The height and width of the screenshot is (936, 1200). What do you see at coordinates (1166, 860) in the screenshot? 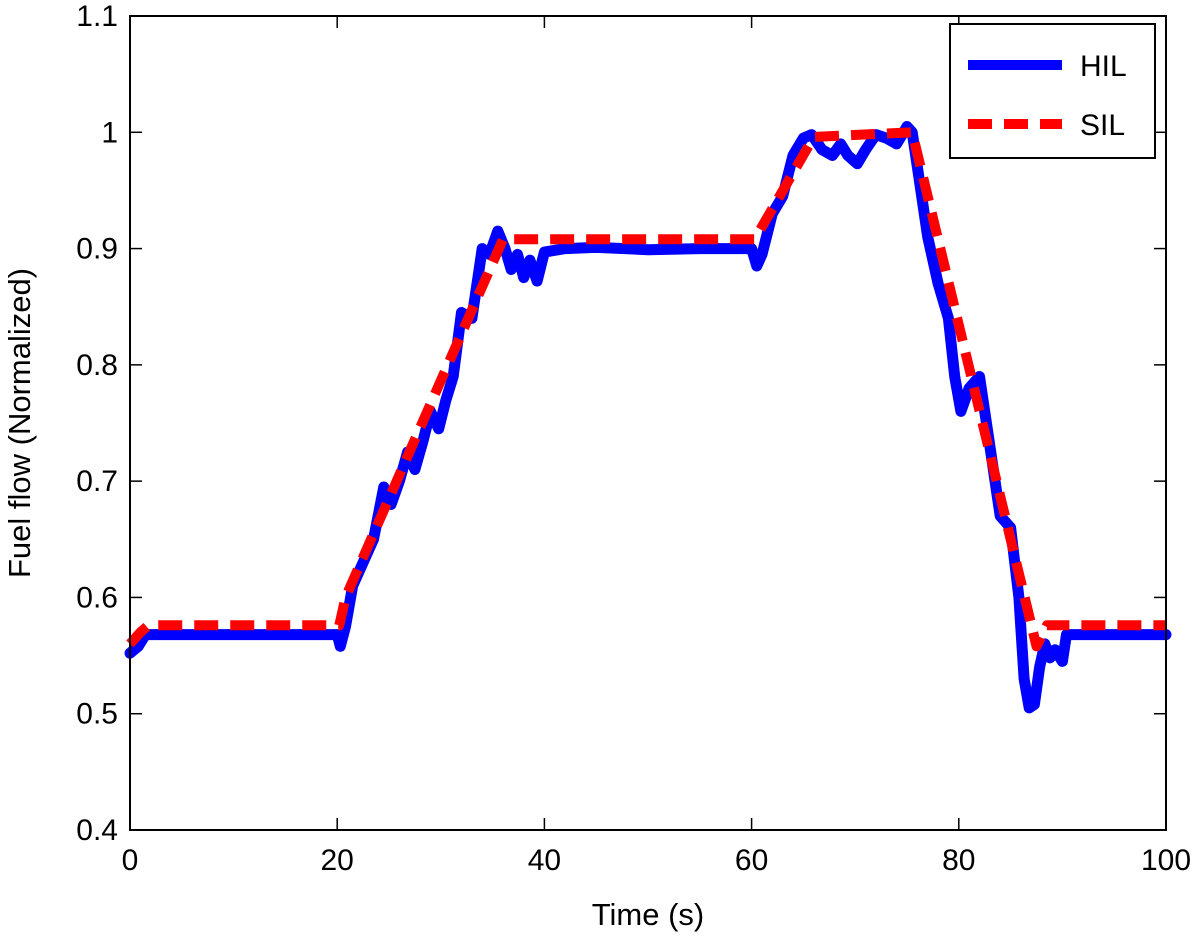
I see `x-tick-label: 100` at bounding box center [1166, 860].